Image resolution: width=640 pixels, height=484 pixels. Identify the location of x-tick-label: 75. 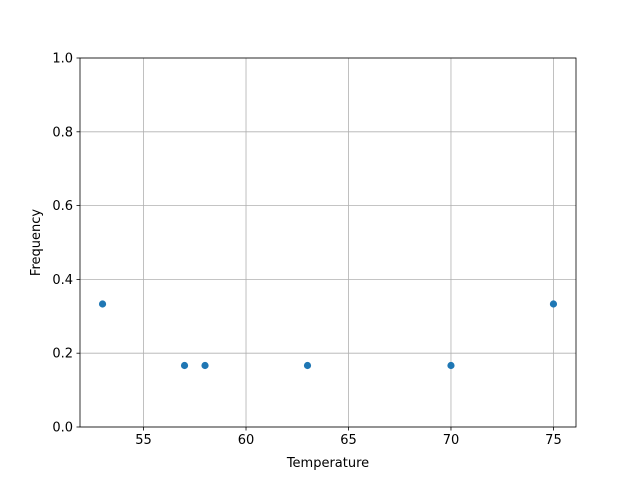
(553, 440).